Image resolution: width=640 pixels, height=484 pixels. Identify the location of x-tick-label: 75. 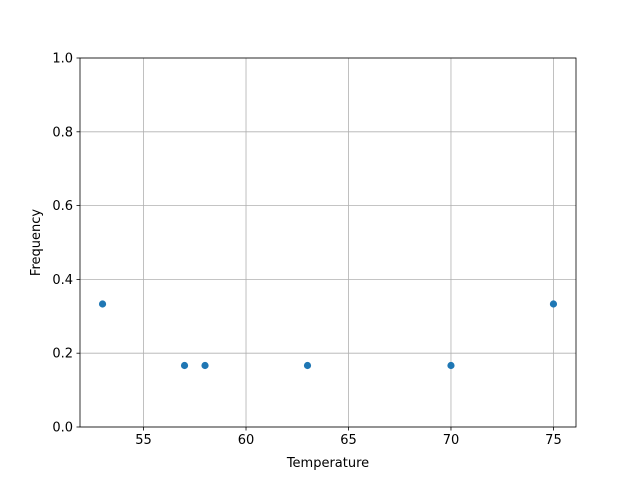
(553, 440).